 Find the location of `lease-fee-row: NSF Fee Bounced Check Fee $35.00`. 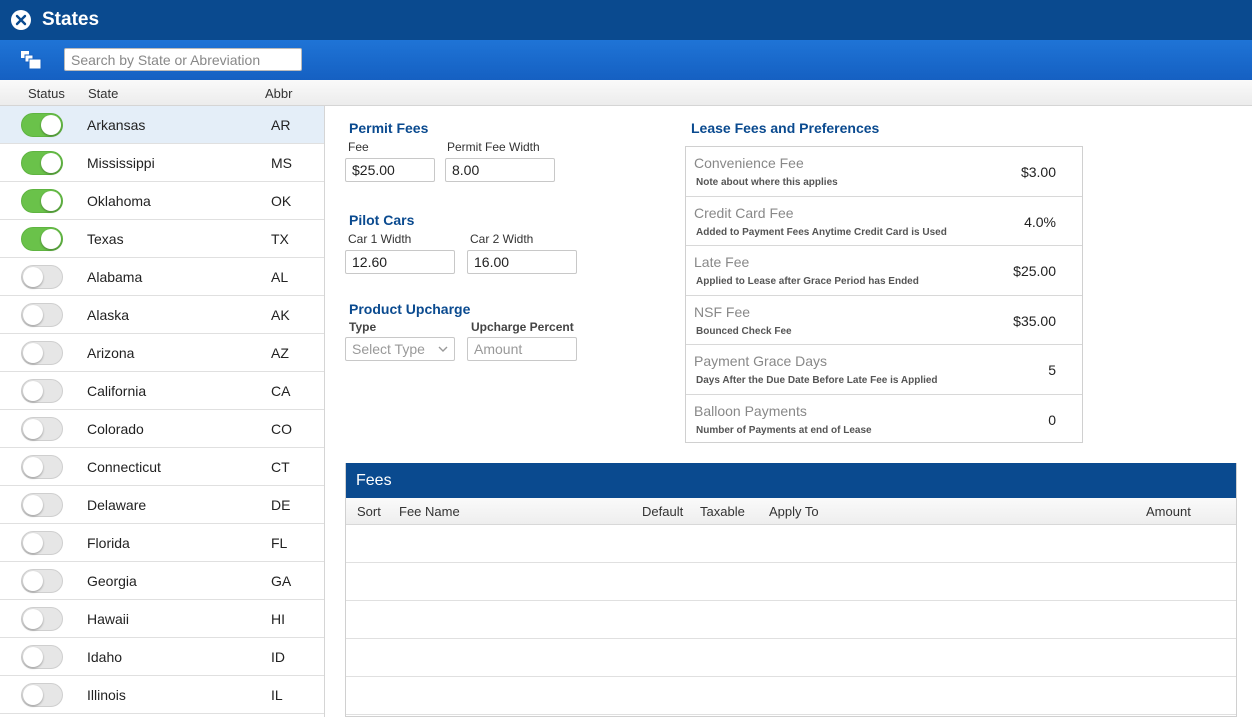

lease-fee-row: NSF Fee Bounced Check Fee $35.00 is located at coordinates (884, 320).